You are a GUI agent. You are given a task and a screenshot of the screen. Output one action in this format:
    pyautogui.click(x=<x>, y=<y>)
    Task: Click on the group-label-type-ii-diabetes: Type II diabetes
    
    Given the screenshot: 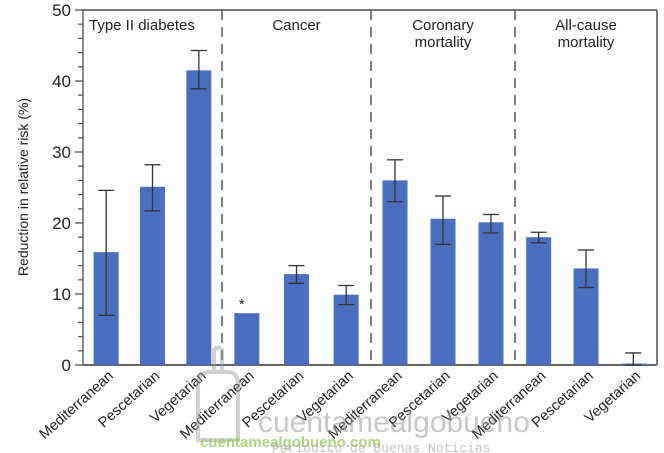 What is the action you would take?
    pyautogui.click(x=142, y=25)
    